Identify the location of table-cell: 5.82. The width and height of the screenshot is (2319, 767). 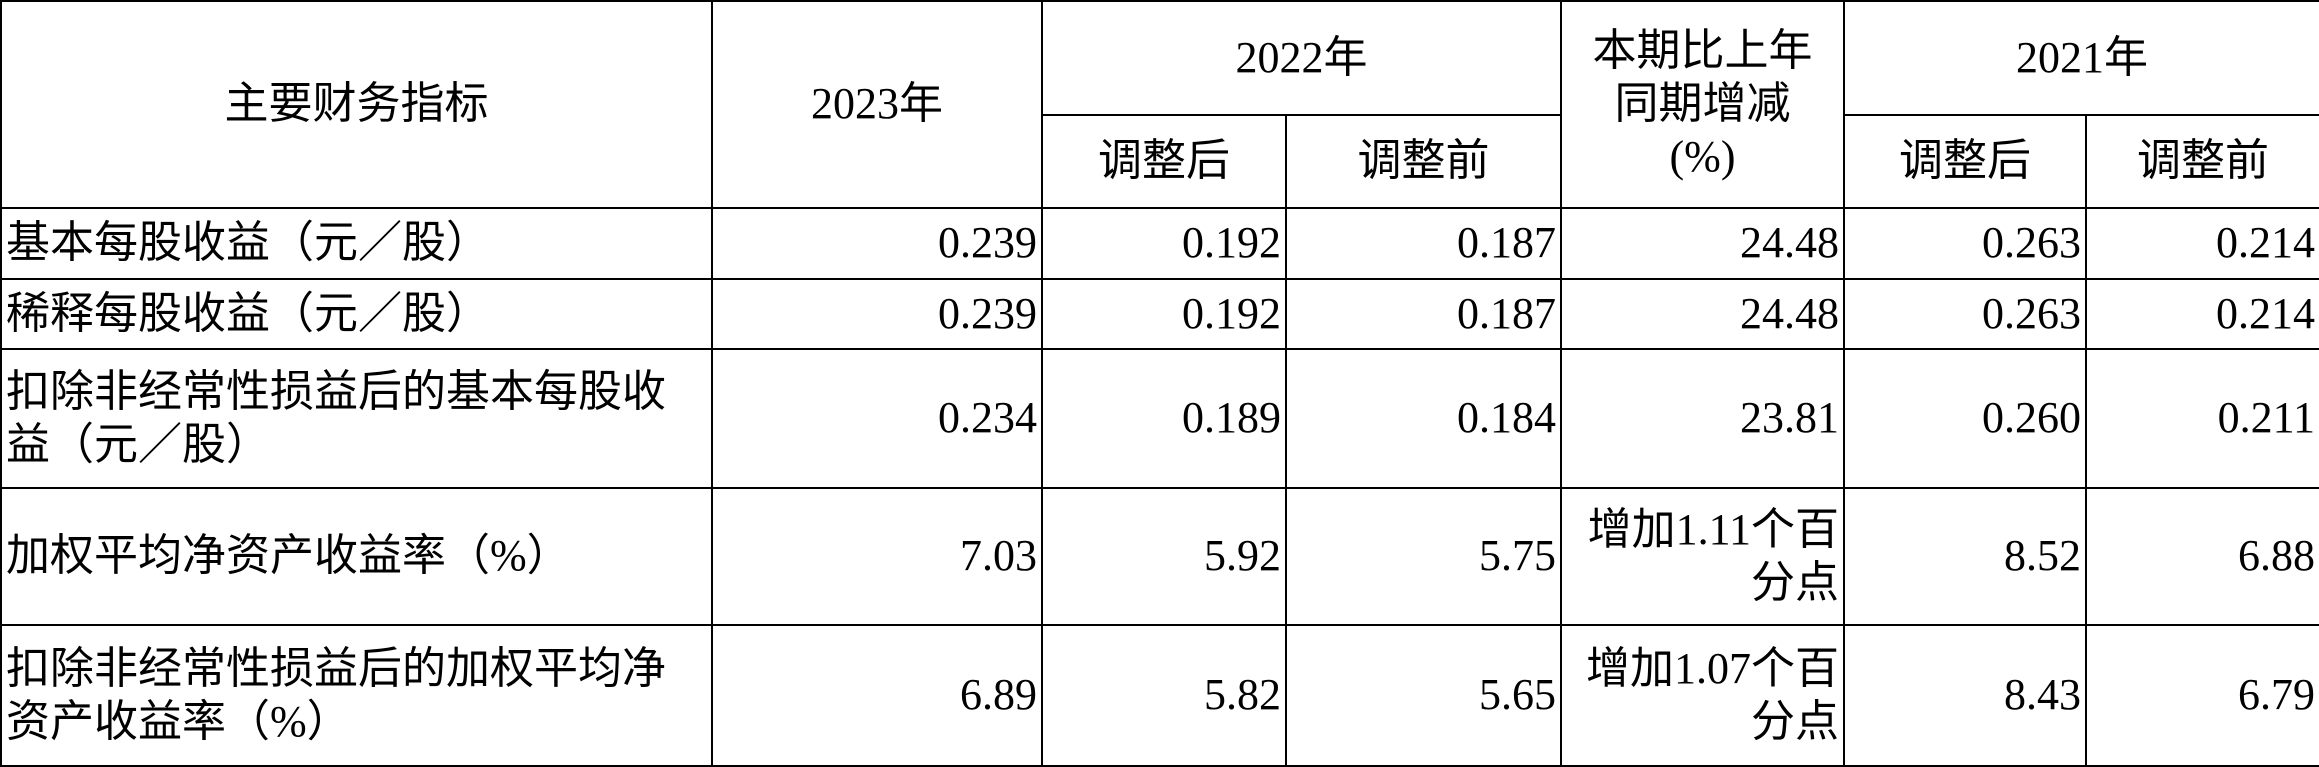
(1164, 695).